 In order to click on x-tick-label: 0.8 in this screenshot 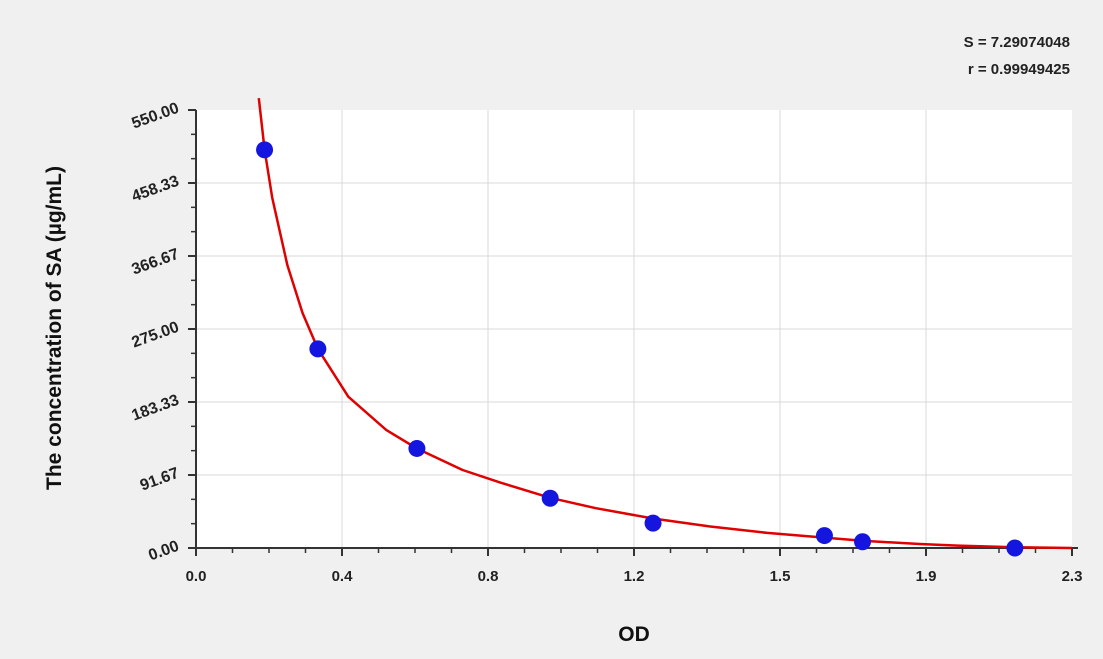, I will do `click(488, 576)`.